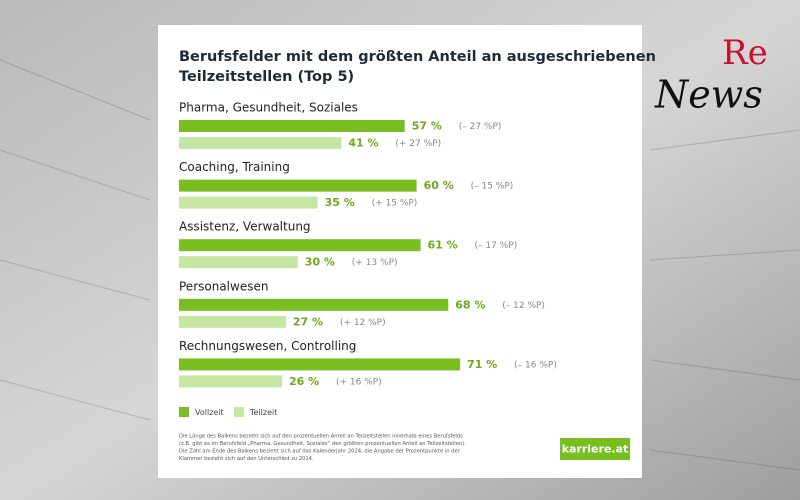 The image size is (800, 500). Describe the element at coordinates (320, 262) in the screenshot. I see `value-label: 30 %` at that location.